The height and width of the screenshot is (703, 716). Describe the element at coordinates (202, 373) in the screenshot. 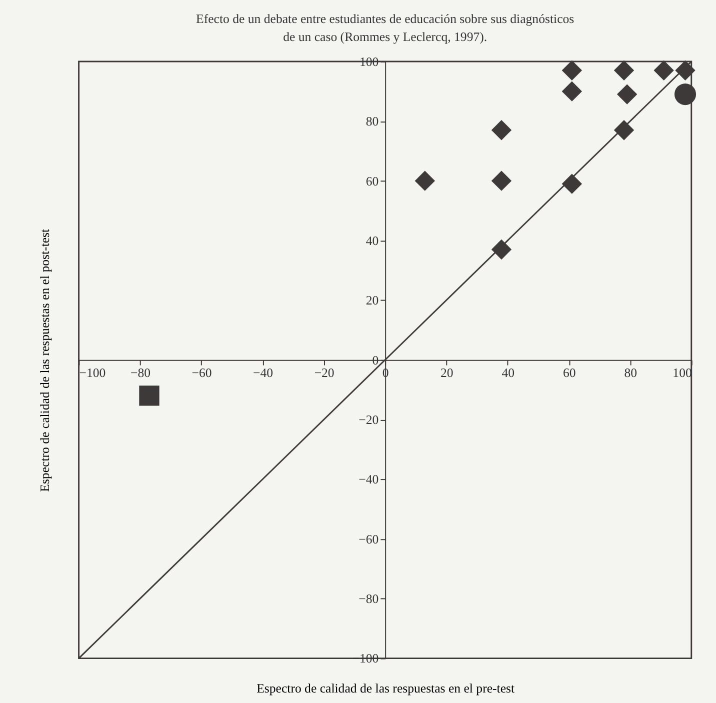

I see `x-tick-label: −60` at that location.